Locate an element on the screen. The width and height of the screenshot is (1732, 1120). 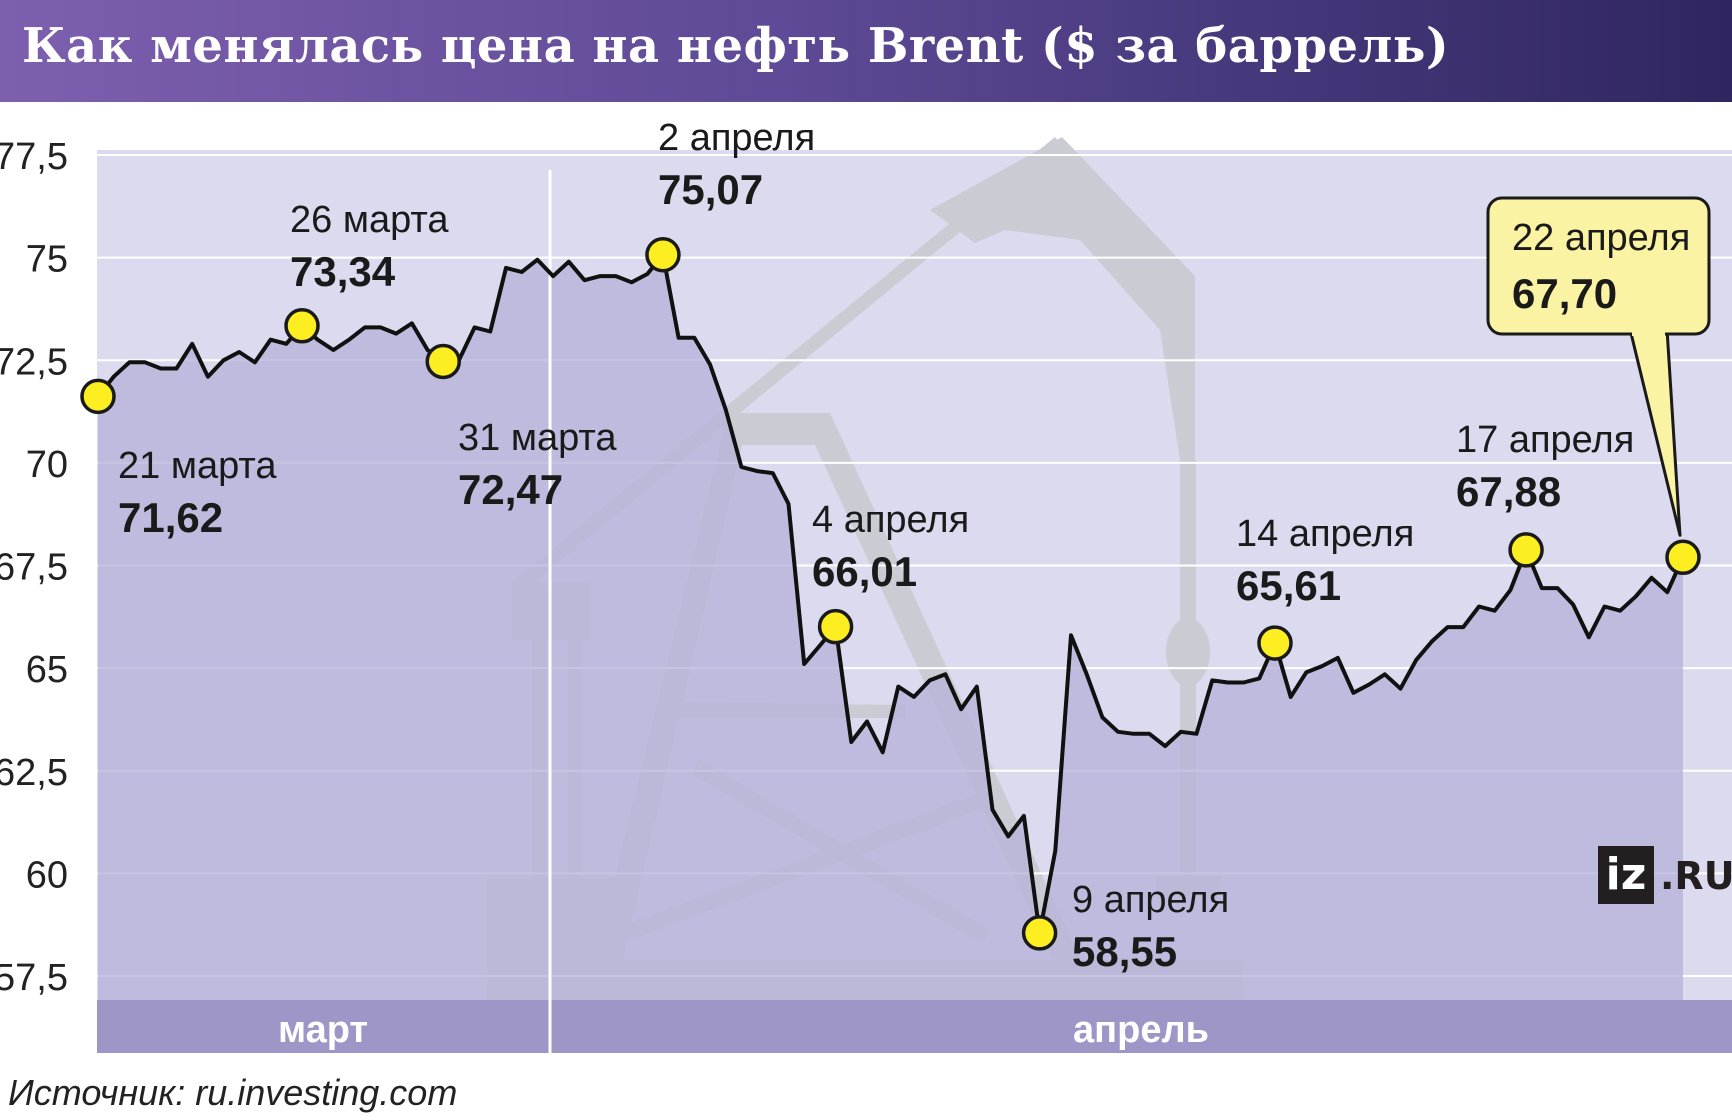
annotation-value: 73,34 is located at coordinates (343, 271).